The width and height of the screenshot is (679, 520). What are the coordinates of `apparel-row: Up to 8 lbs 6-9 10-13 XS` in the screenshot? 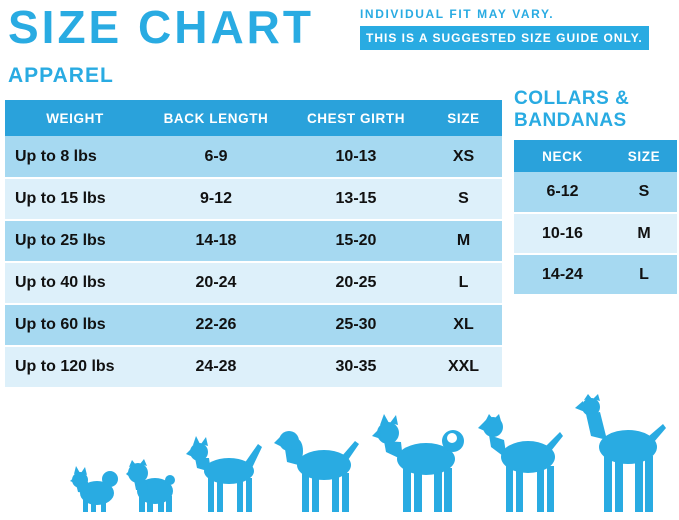 It's located at (253, 157).